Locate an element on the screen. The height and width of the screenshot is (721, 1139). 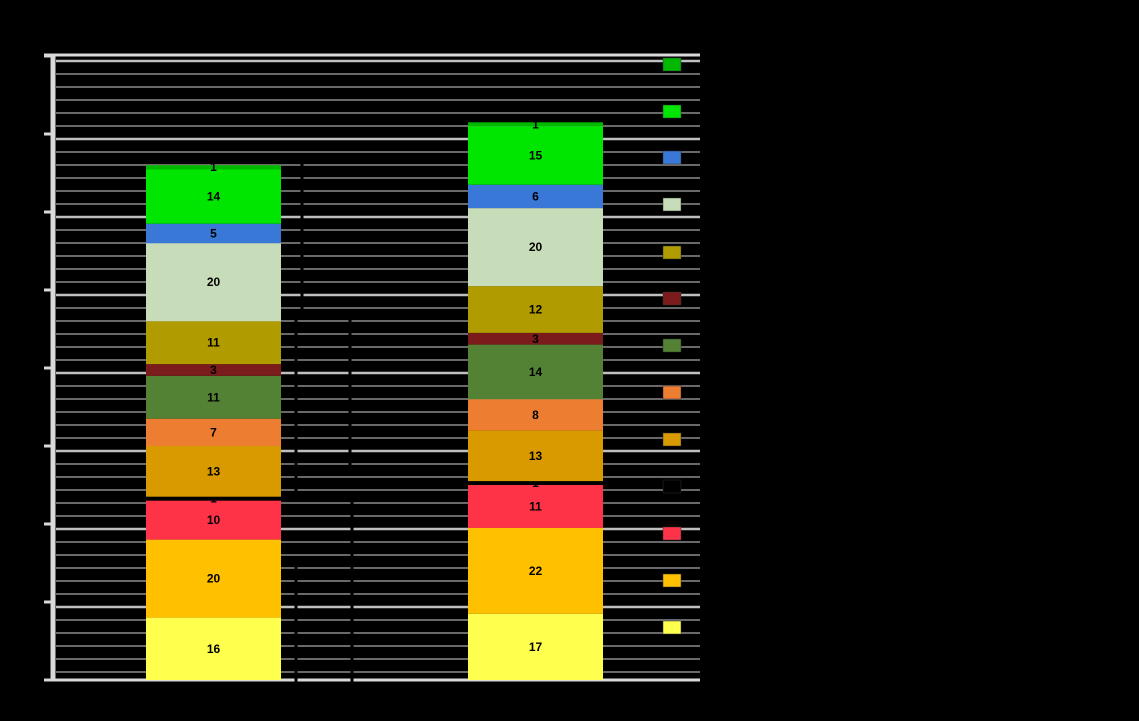
segment-value-label: 17 is located at coordinates (536, 647).